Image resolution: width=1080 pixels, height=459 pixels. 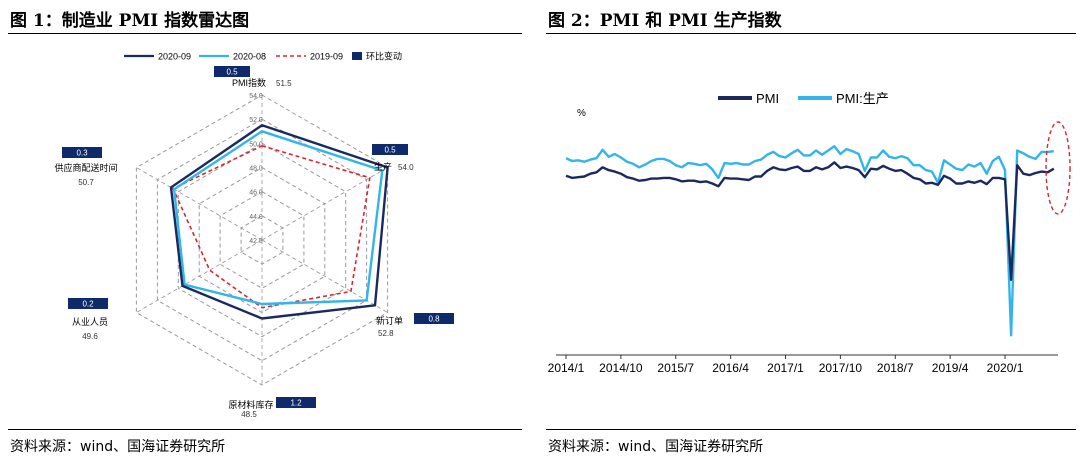 What do you see at coordinates (383, 166) in the screenshot?
I see `radar-label-生产: 生产` at bounding box center [383, 166].